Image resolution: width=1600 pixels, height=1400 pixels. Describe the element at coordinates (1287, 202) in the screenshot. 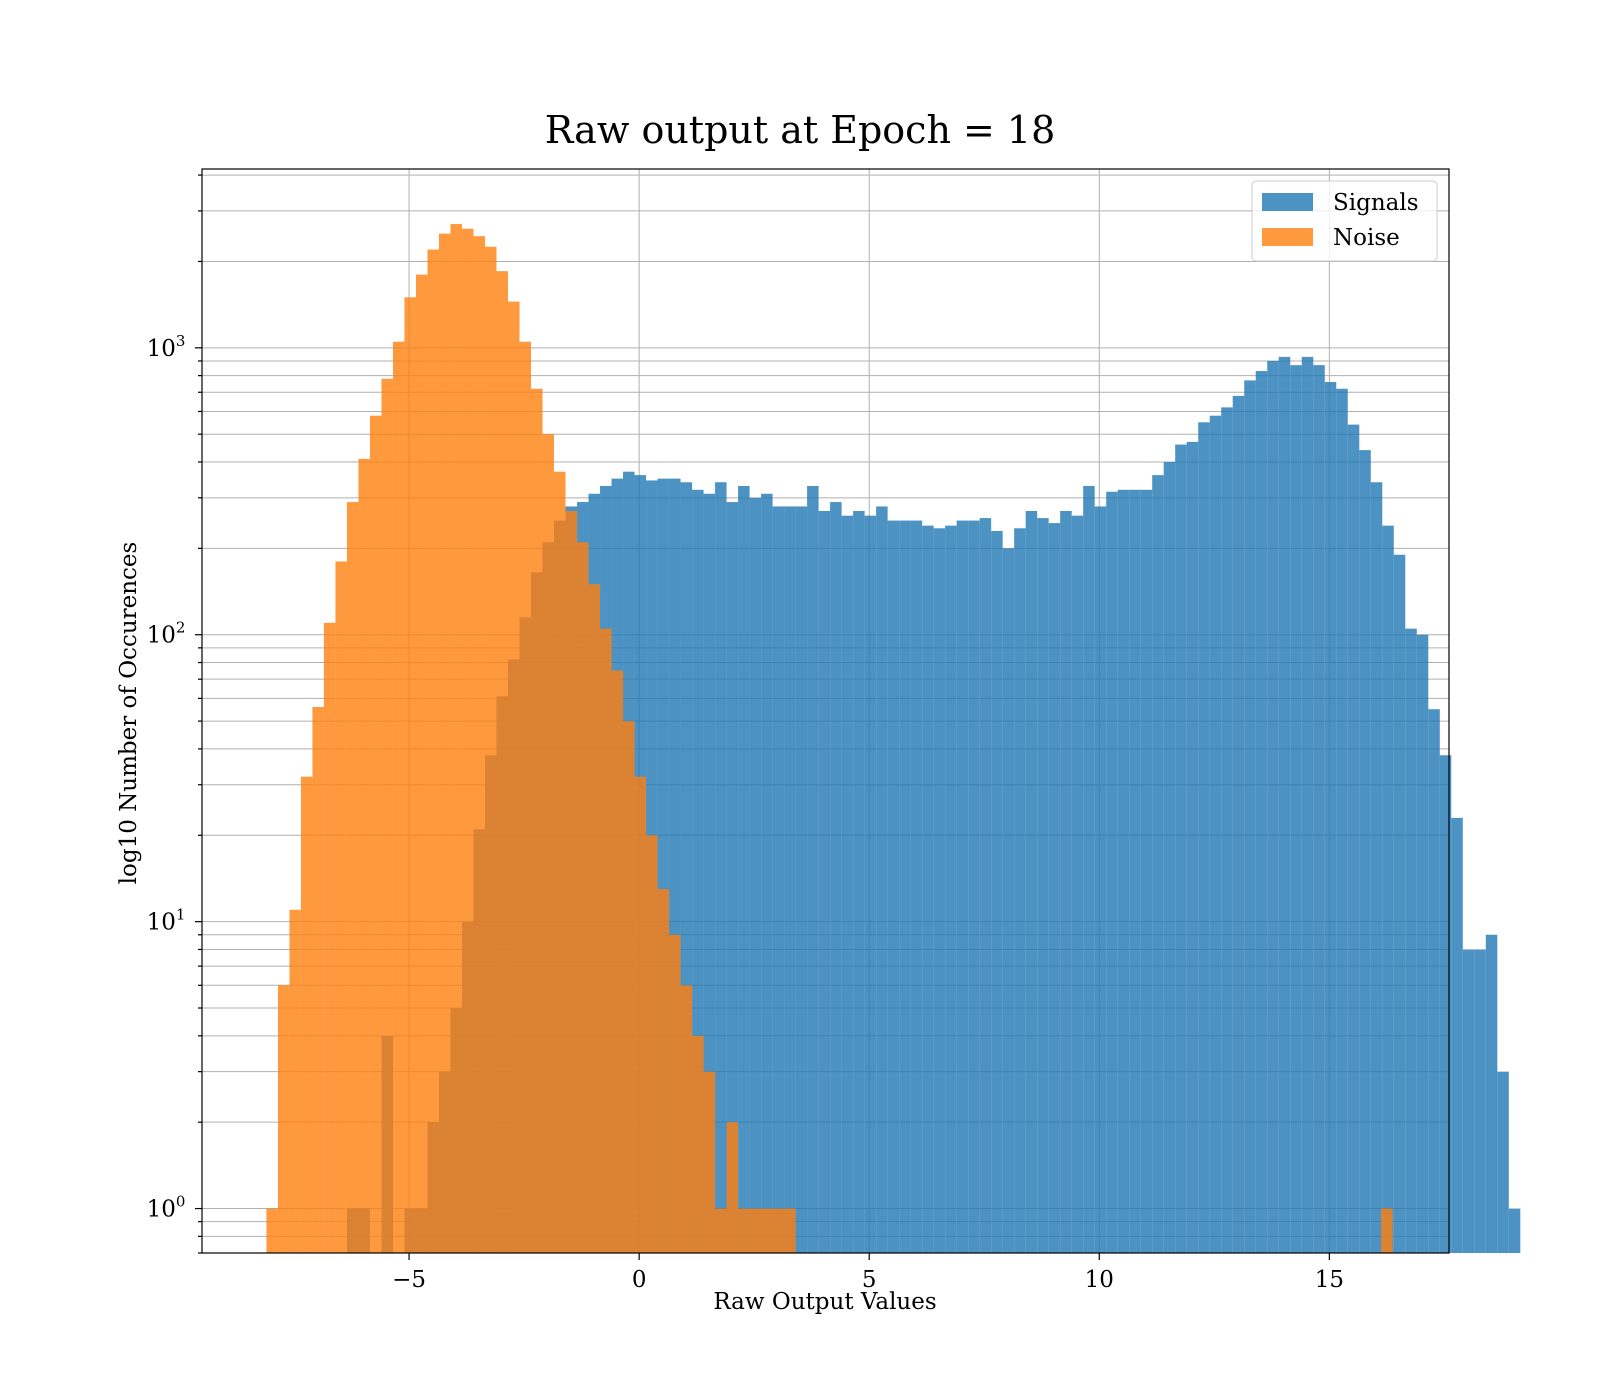

I see `legend-swatch-signals` at that location.